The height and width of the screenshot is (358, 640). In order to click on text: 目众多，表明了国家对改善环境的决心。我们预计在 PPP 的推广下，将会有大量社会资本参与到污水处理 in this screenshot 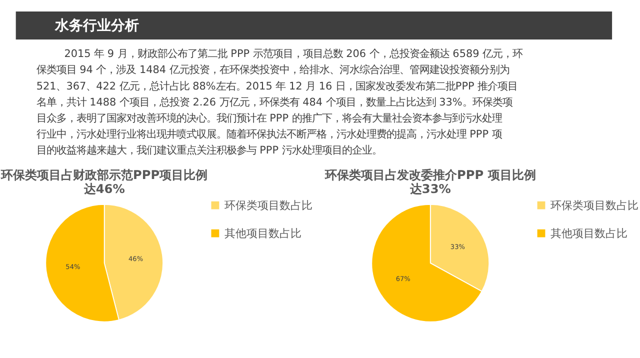, I will do `click(269, 118)`.